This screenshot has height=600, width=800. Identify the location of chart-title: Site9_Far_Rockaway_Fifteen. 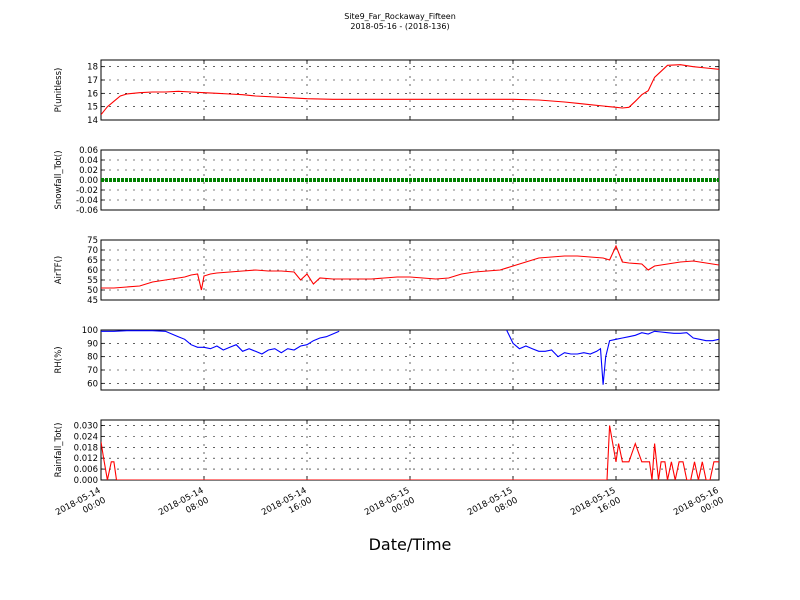
(400, 16).